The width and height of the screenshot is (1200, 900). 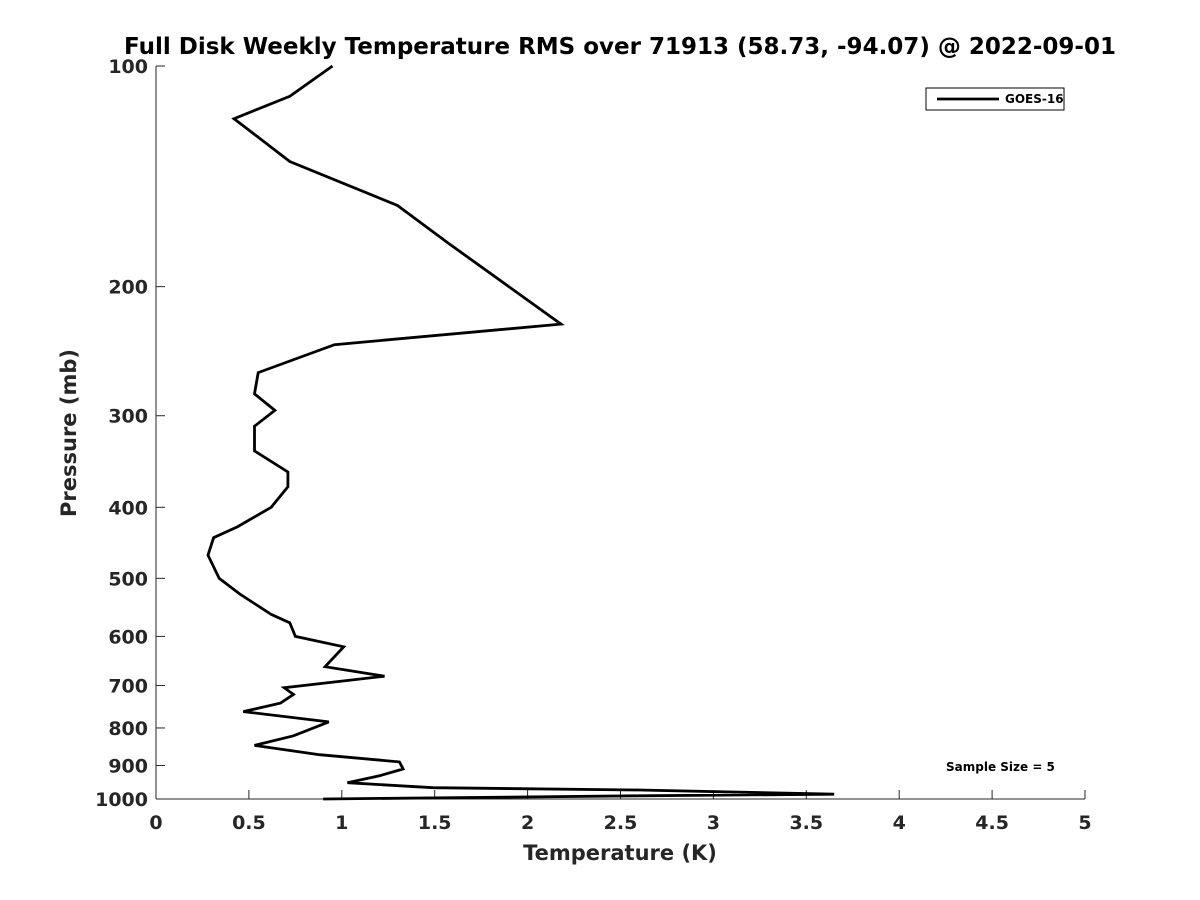 What do you see at coordinates (128, 288) in the screenshot?
I see `y-tick-label: 200` at bounding box center [128, 288].